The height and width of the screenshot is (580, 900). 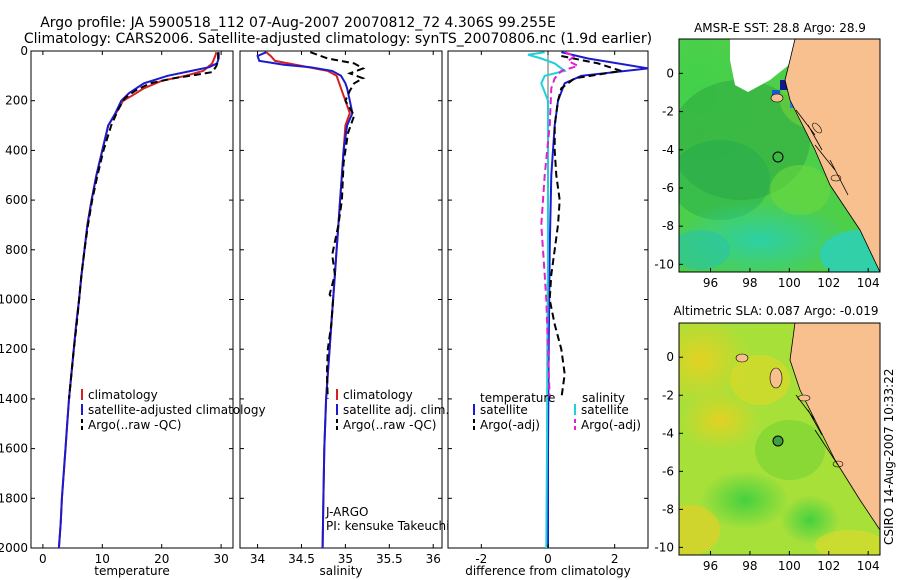 What do you see at coordinates (517, 398) in the screenshot?
I see `legend-title-temperature: temperature` at bounding box center [517, 398].